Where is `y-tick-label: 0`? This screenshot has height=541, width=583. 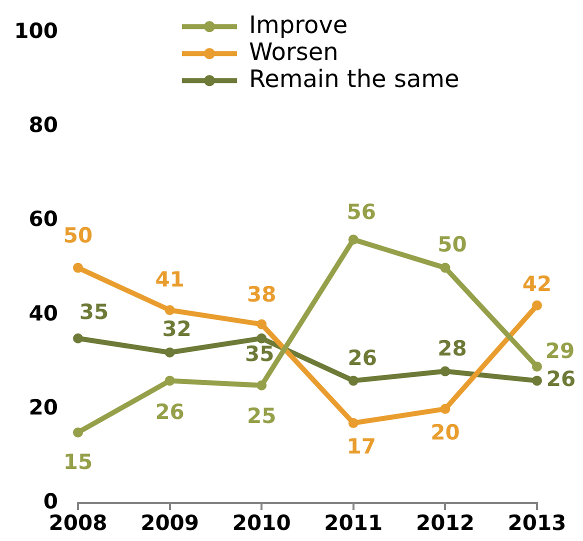
y-tick-label: 0 is located at coordinates (50, 501).